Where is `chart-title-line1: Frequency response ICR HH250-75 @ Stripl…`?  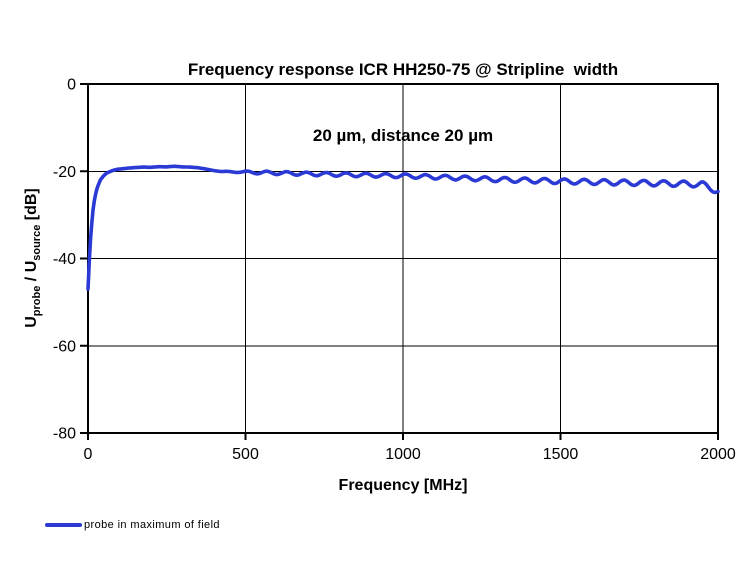
chart-title-line1: Frequency response ICR HH250-75 @ Stripl… is located at coordinates (403, 69).